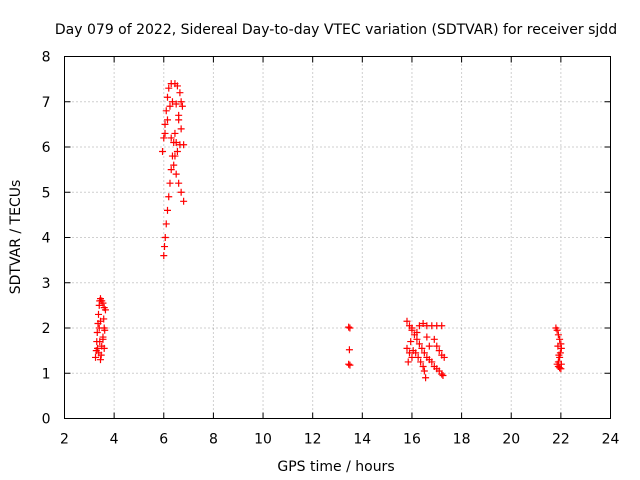  I want to click on x-tick-label: 18, so click(462, 440).